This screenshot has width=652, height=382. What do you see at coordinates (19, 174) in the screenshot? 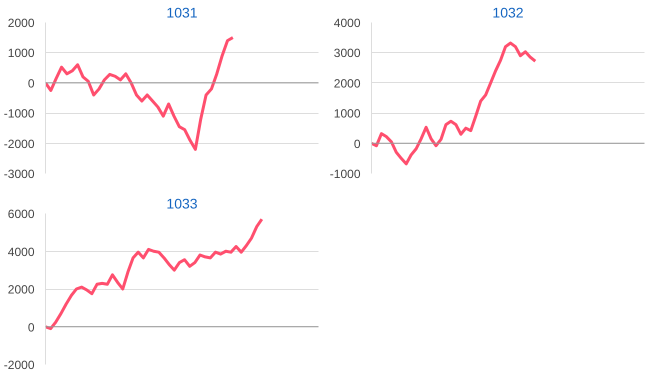
I see `y-tick-label: -3000` at bounding box center [19, 174].